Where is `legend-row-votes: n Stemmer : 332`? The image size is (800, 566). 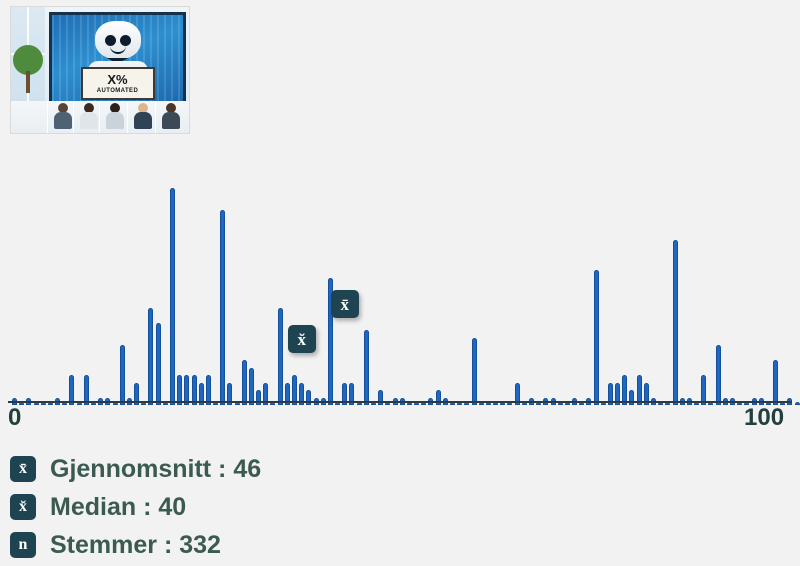
legend-row-votes: n Stemmer : 332 is located at coordinates (260, 545).